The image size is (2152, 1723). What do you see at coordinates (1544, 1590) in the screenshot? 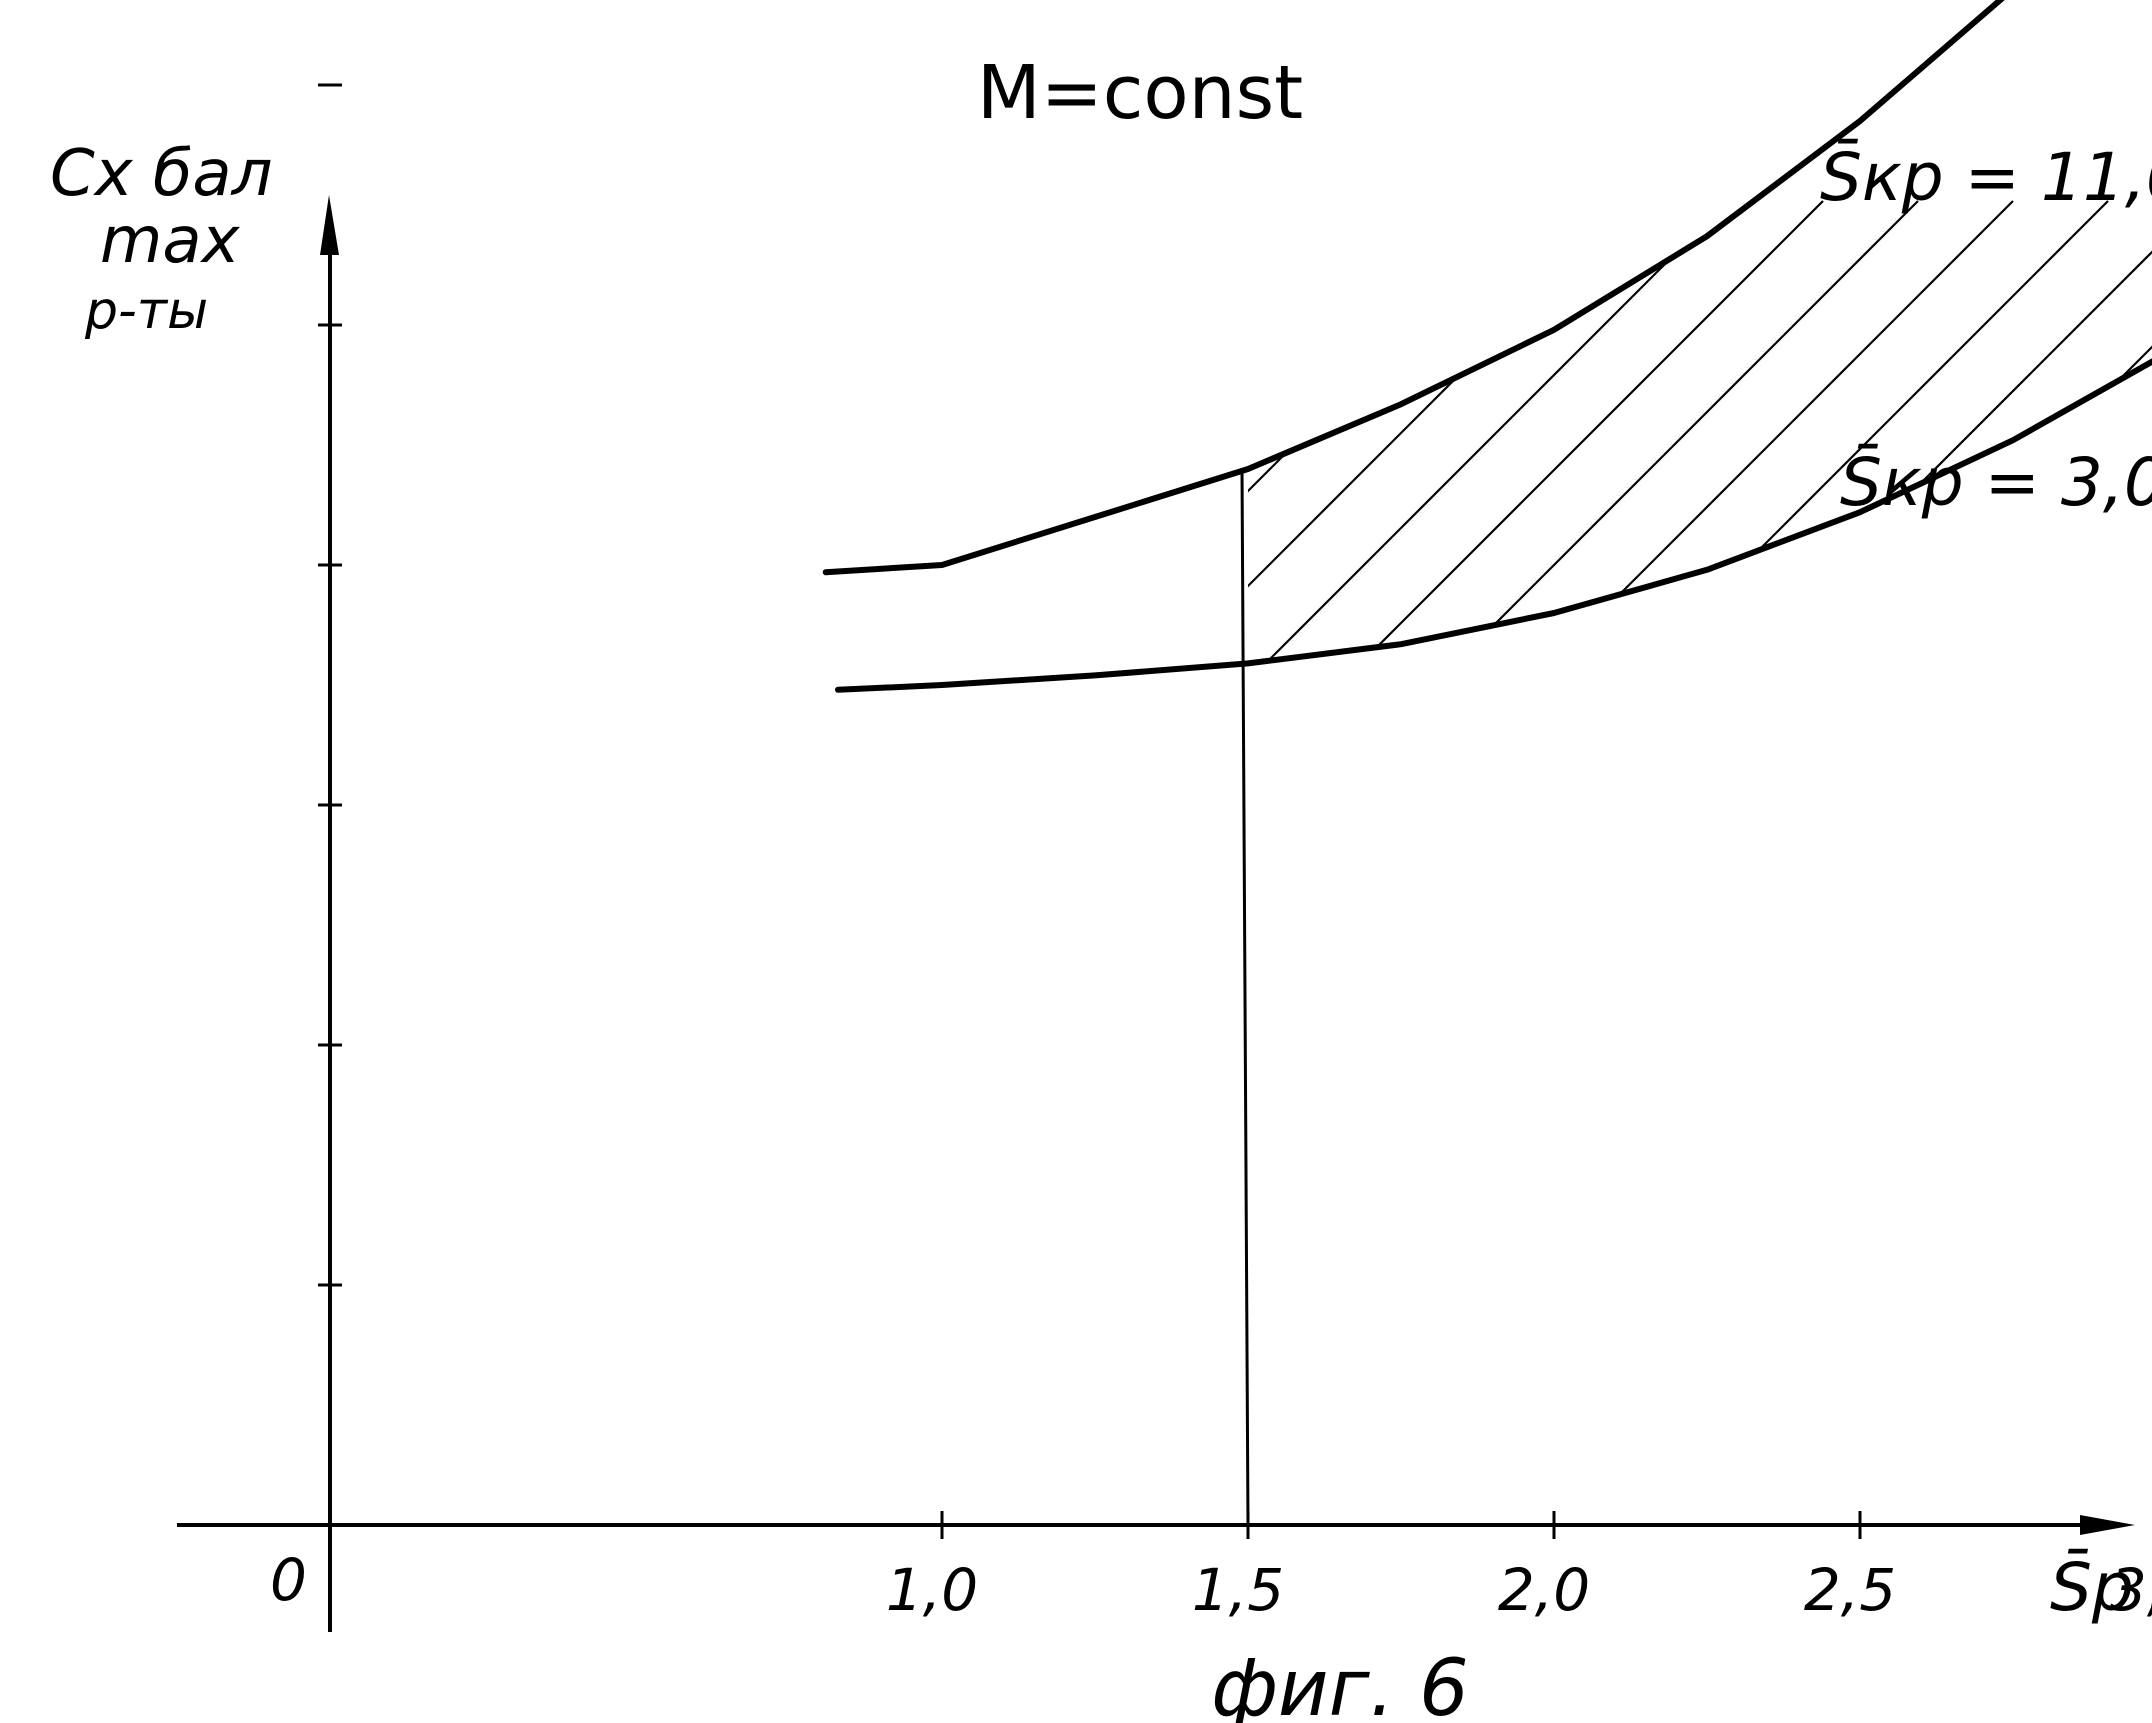
I see `x-tick-label: 2,0` at bounding box center [1544, 1590].